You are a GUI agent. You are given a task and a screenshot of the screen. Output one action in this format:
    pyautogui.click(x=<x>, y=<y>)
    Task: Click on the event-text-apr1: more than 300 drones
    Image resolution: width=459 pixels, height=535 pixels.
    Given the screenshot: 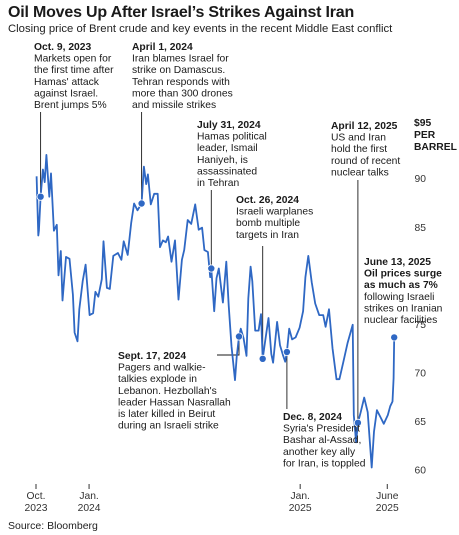 What is the action you would take?
    pyautogui.click(x=182, y=93)
    